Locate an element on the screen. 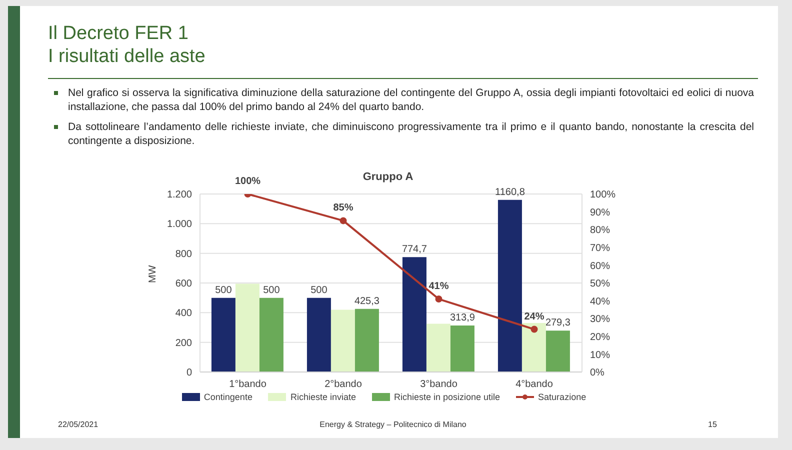 The height and width of the screenshot is (450, 792). y2-tick-label: 60% is located at coordinates (600, 266).